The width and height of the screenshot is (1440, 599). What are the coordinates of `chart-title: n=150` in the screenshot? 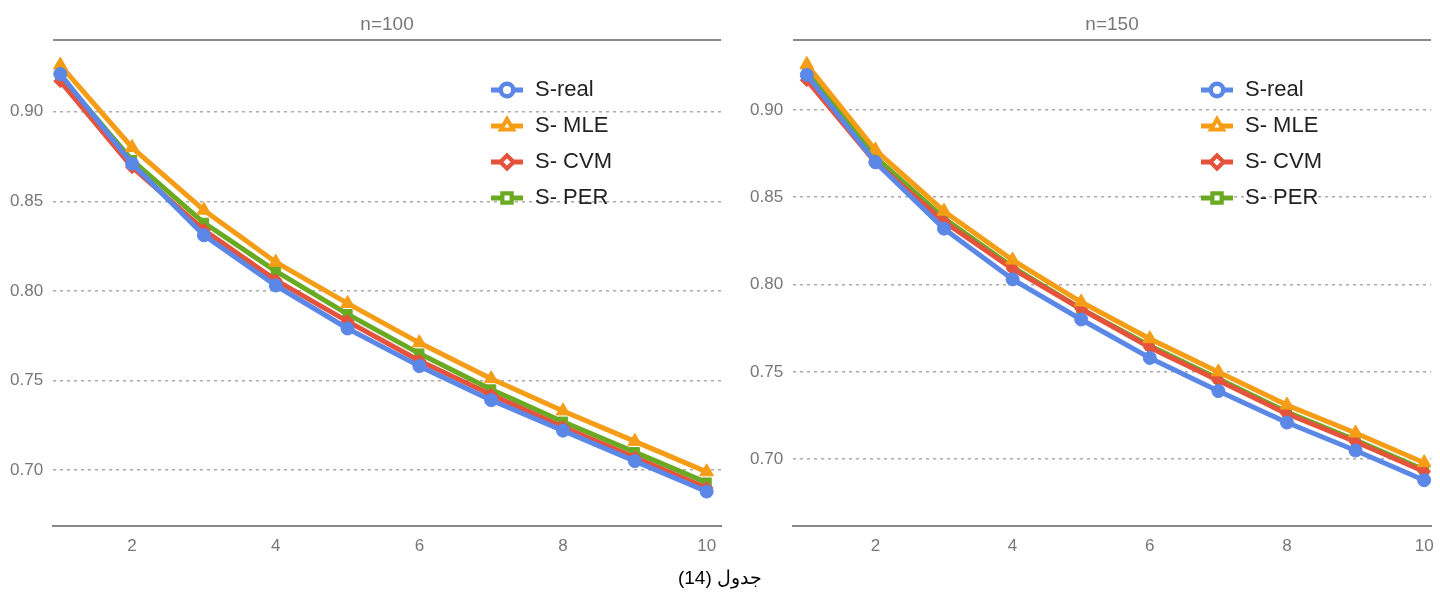 It's located at (1112, 23).